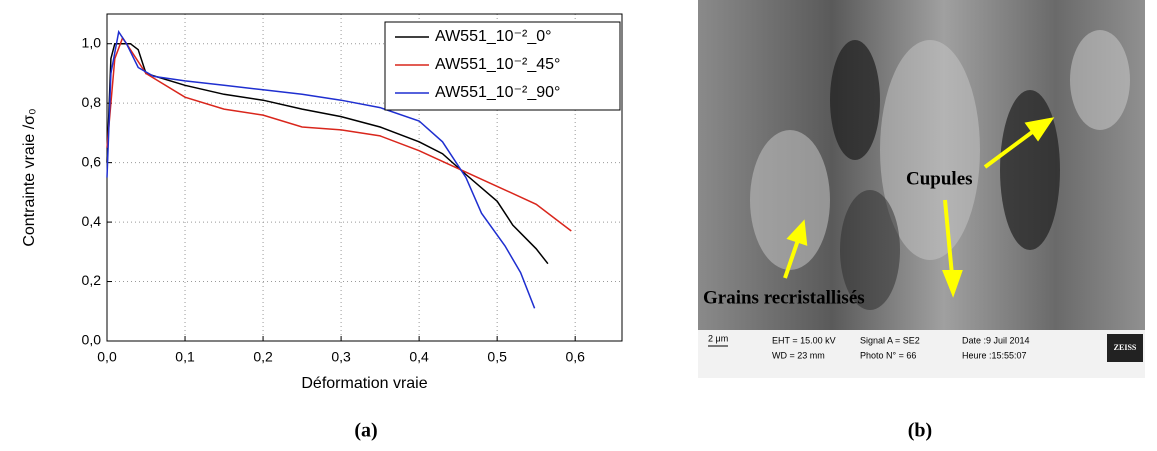  Describe the element at coordinates (107, 357) in the screenshot. I see `x-tick-label: 0,0` at that location.